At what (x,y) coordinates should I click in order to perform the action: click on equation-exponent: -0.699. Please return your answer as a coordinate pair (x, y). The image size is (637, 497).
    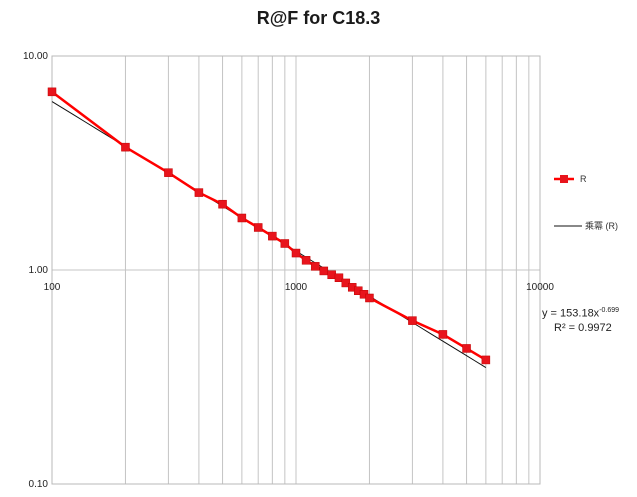
    Looking at the image, I should click on (609, 310).